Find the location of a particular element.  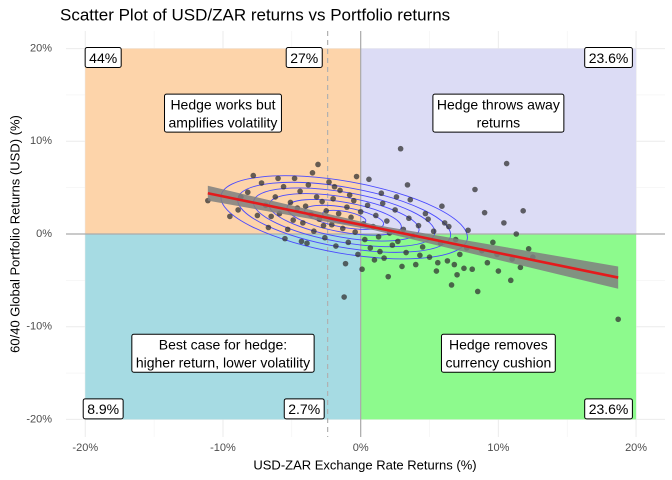

share-label-text: 2.7% is located at coordinates (304, 409).